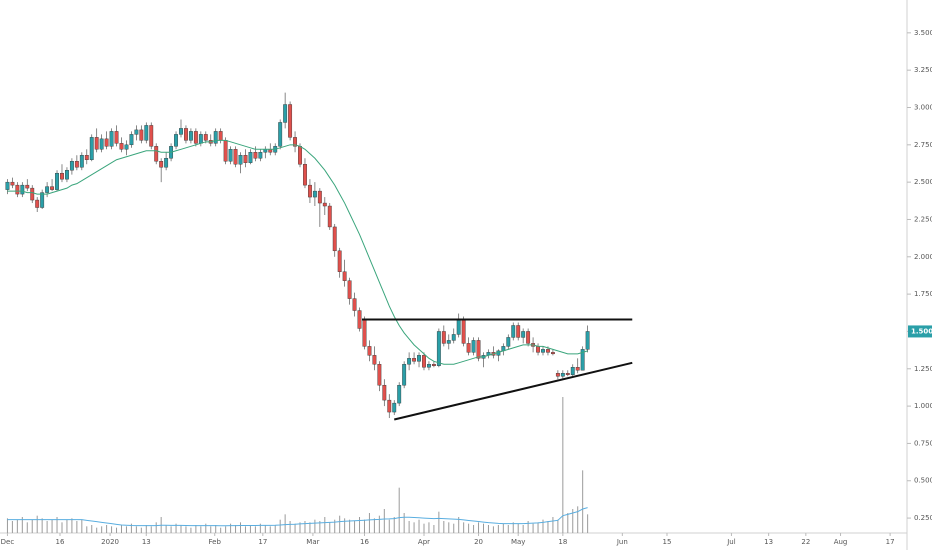  What do you see at coordinates (923, 443) in the screenshot?
I see `y-tick-label: 0.750` at bounding box center [923, 443].